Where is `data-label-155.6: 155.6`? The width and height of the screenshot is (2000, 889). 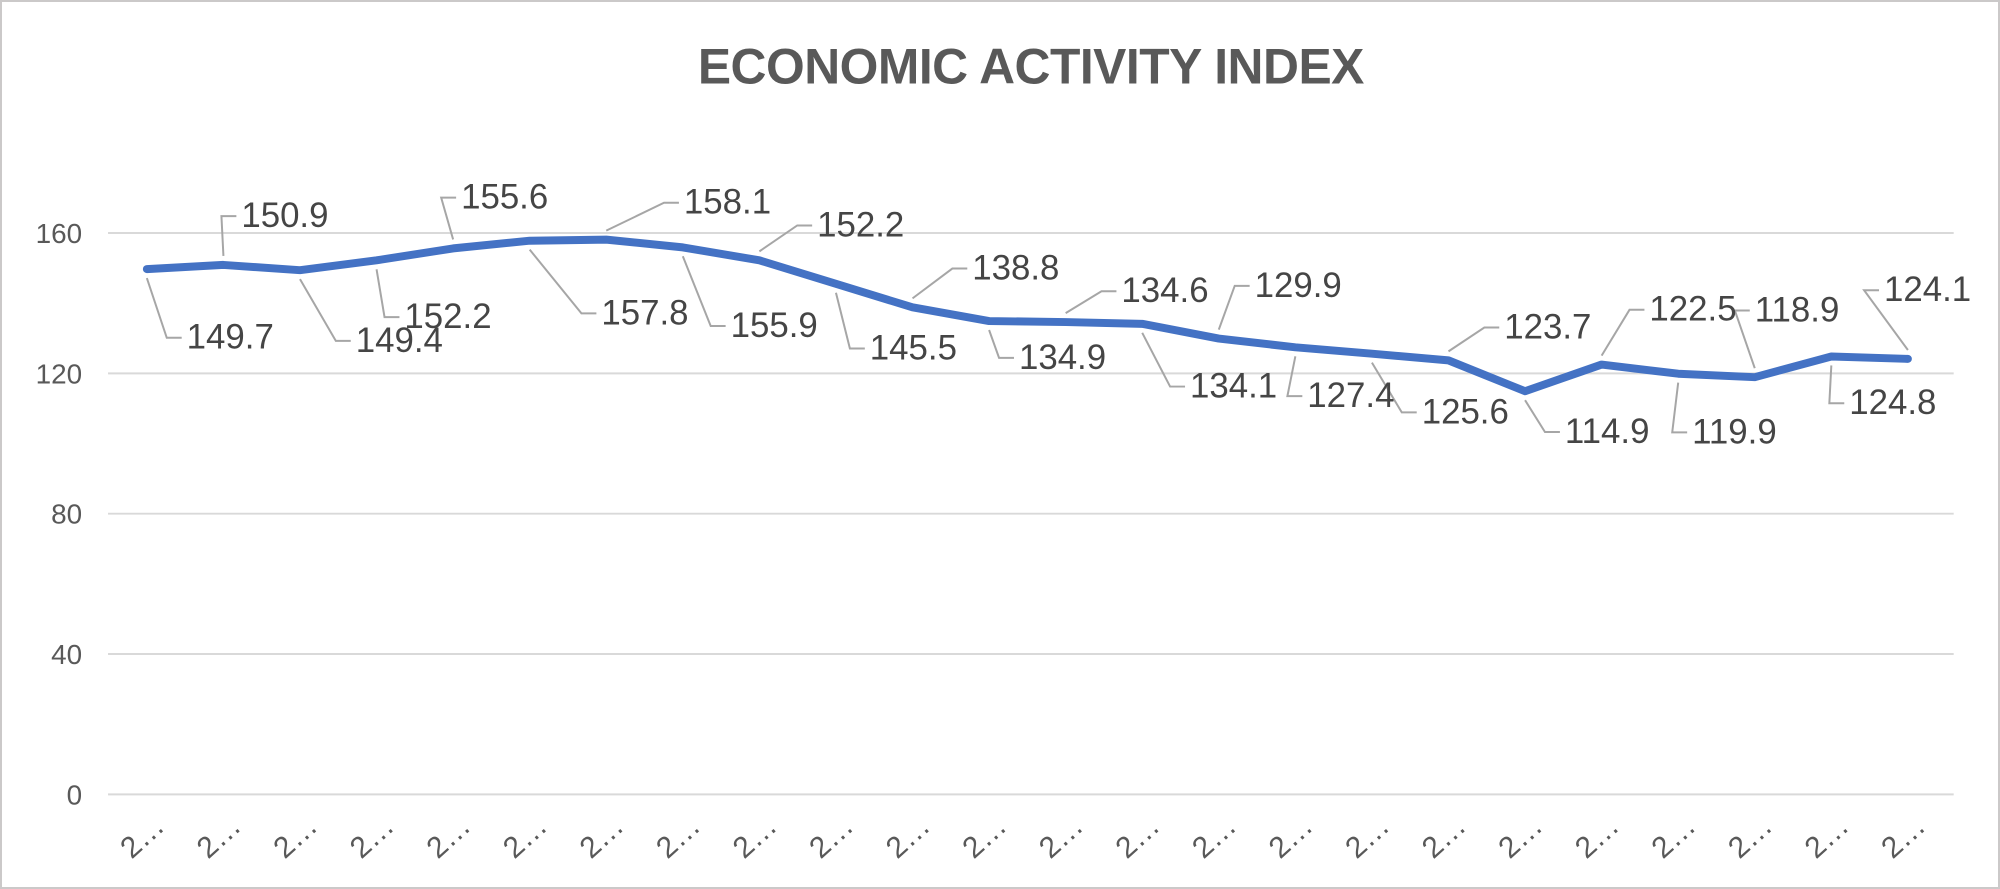
data-label-155.6: 155.6 is located at coordinates (504, 197).